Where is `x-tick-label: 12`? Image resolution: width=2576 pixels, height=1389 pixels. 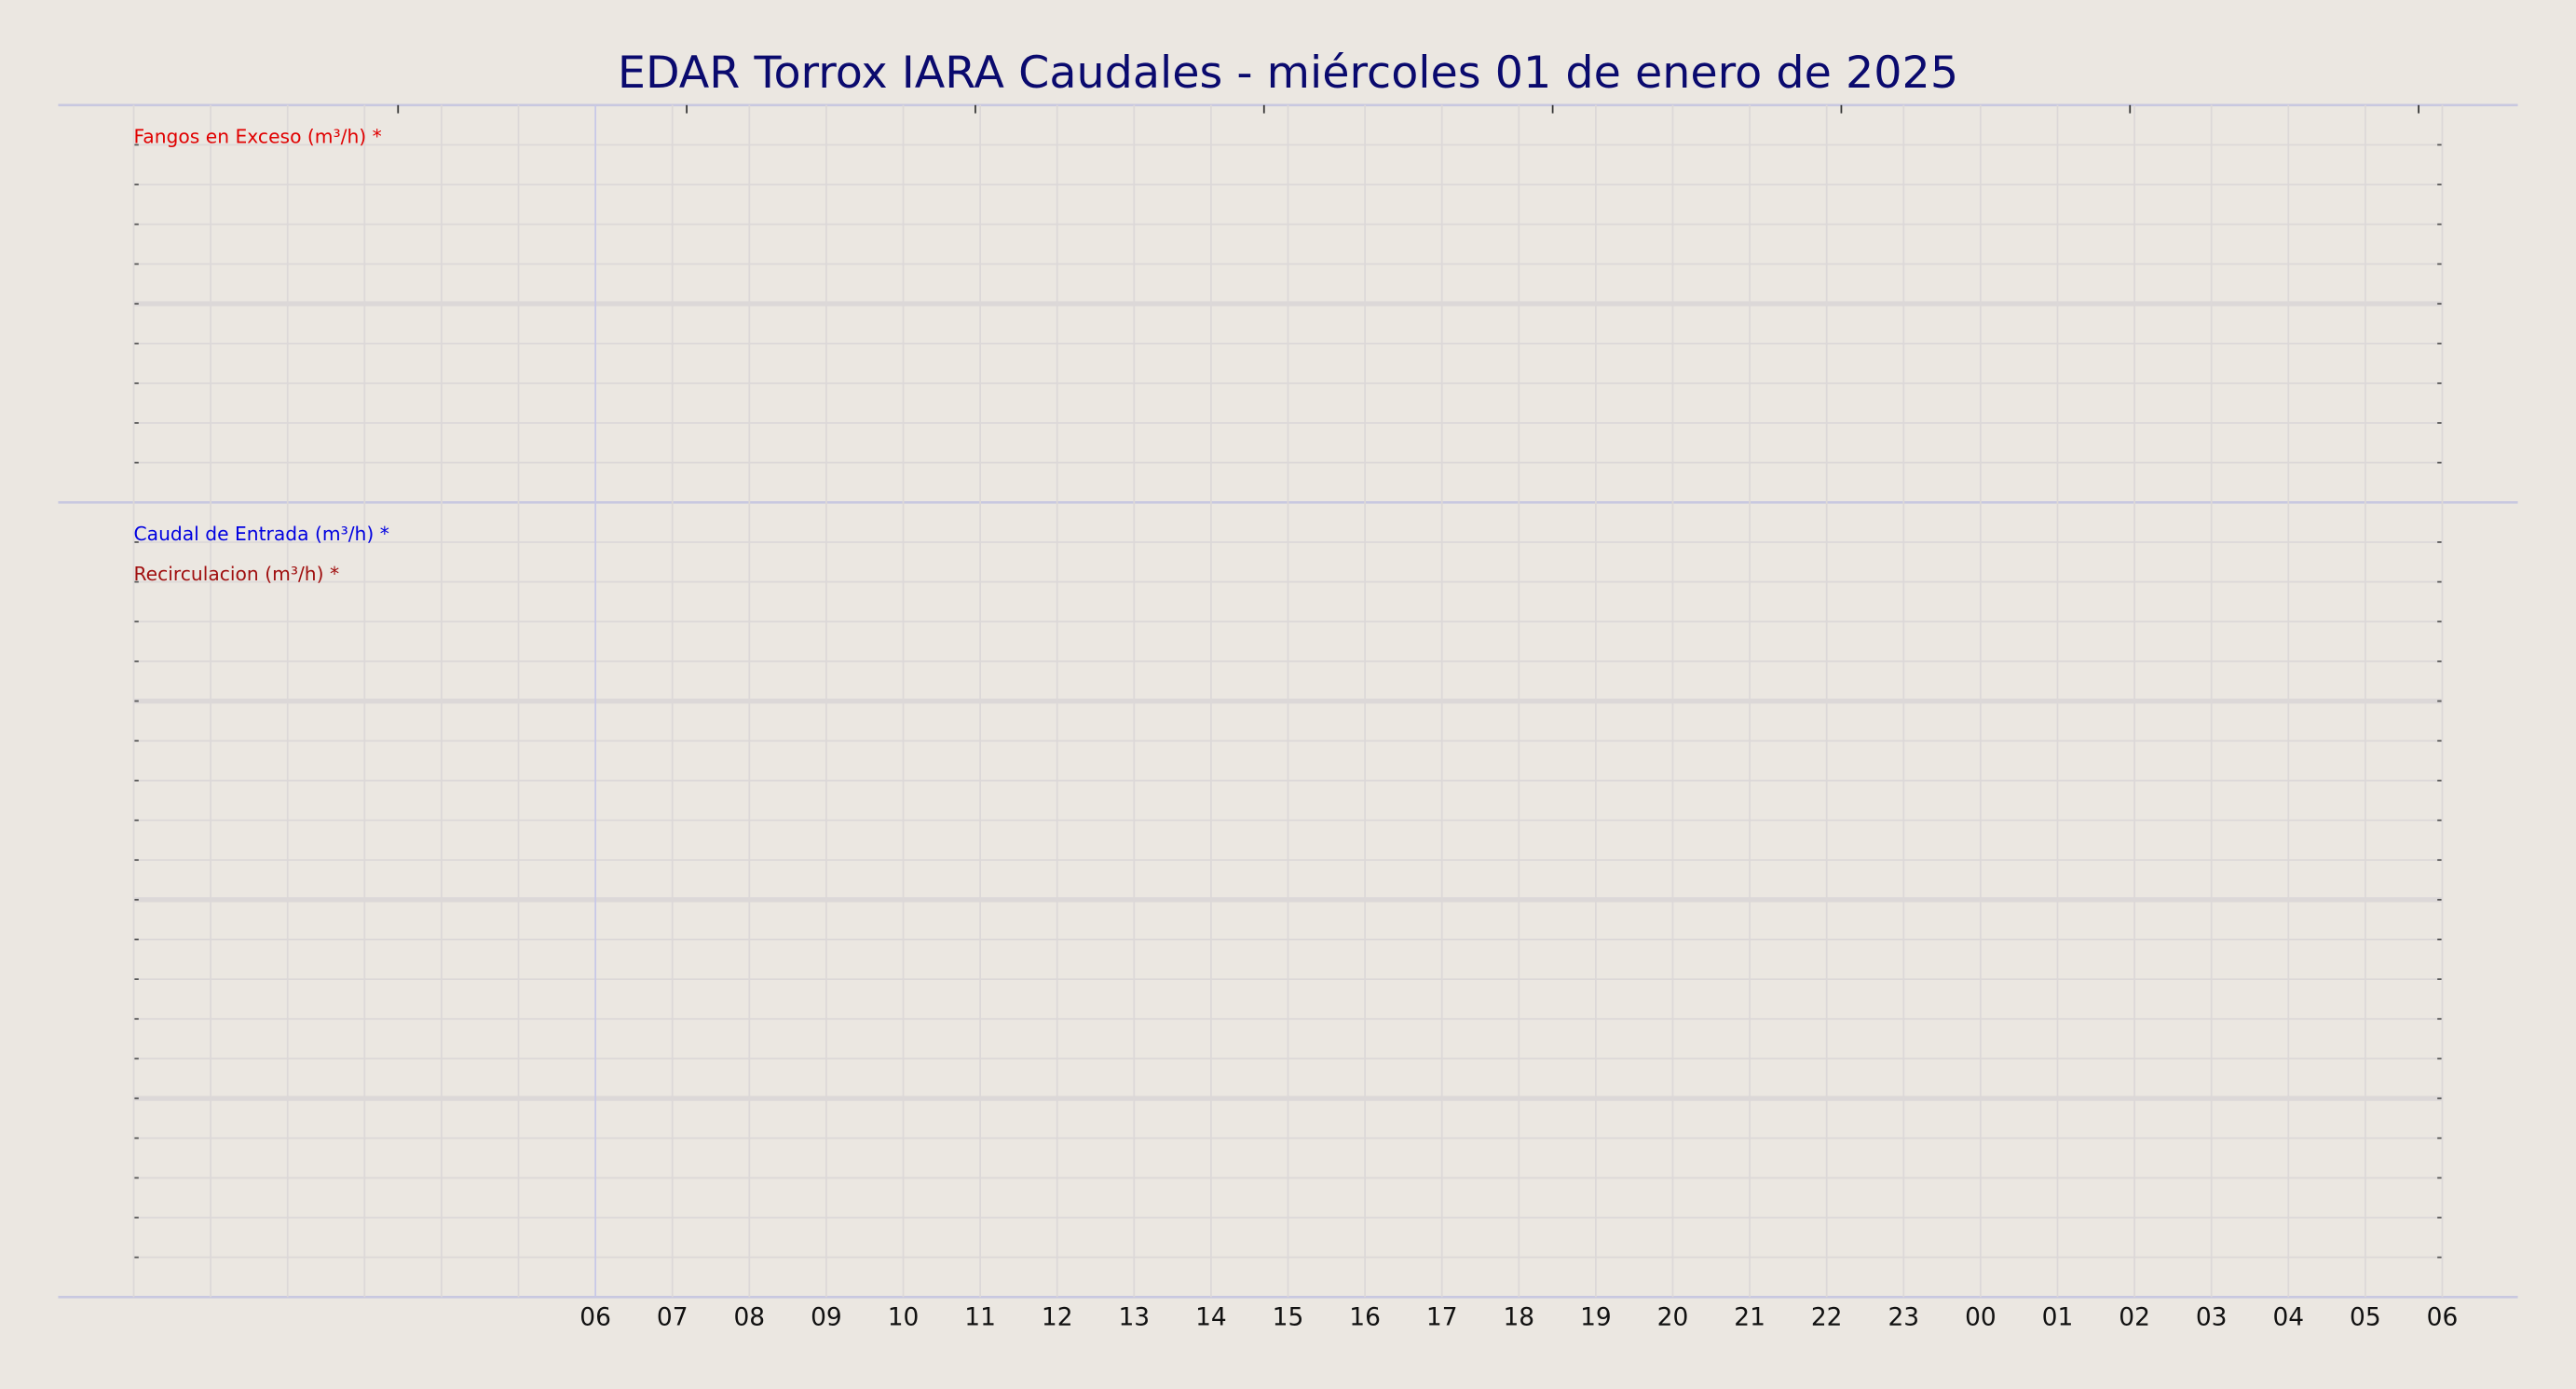 x-tick-label: 12 is located at coordinates (1057, 1317).